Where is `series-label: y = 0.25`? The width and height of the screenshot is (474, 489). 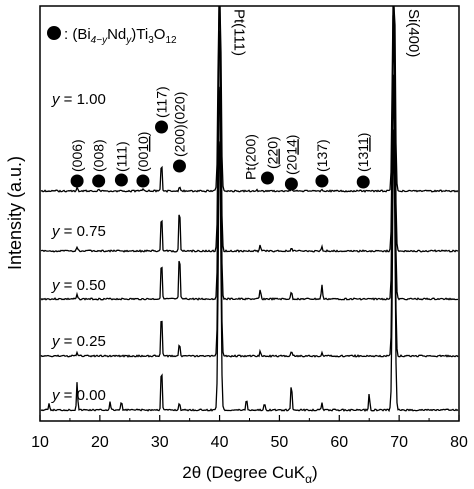 series-label: y = 0.25 is located at coordinates (78, 341).